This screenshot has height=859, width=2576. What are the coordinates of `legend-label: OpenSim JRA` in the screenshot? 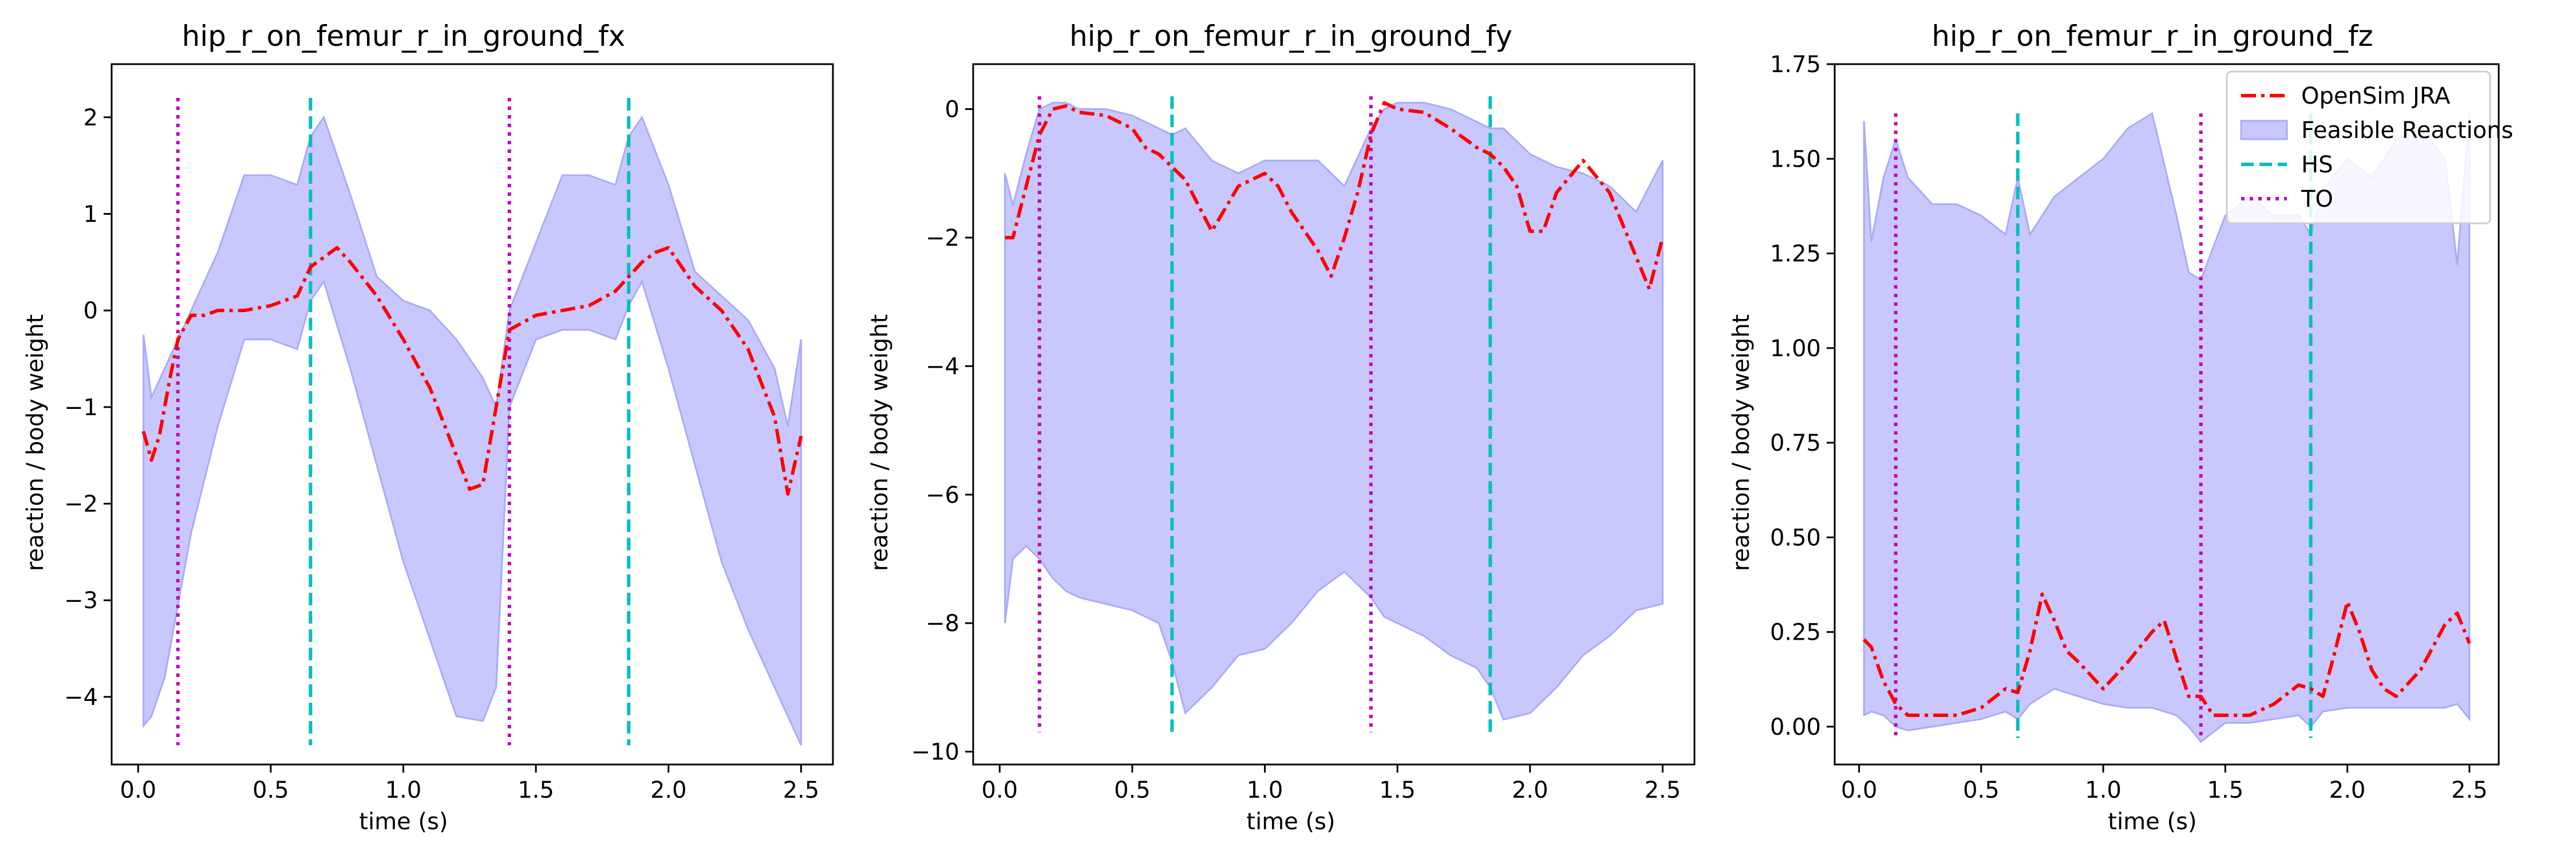 It's located at (2376, 96).